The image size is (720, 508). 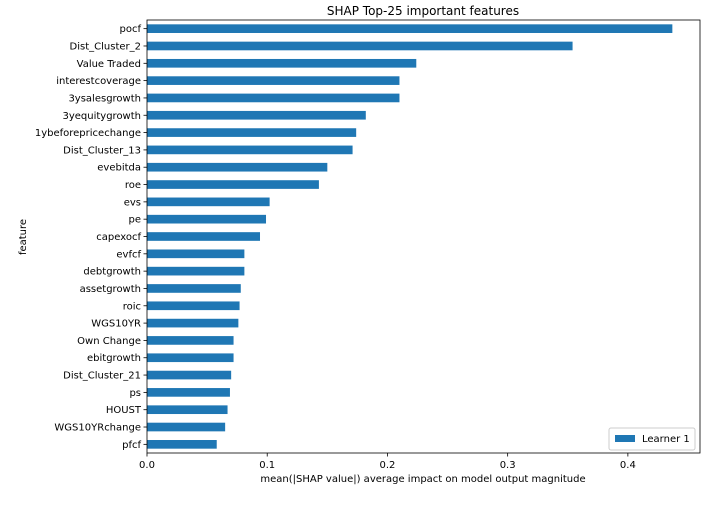 I want to click on x-tick-label-1: 0.1, so click(x=267, y=465).